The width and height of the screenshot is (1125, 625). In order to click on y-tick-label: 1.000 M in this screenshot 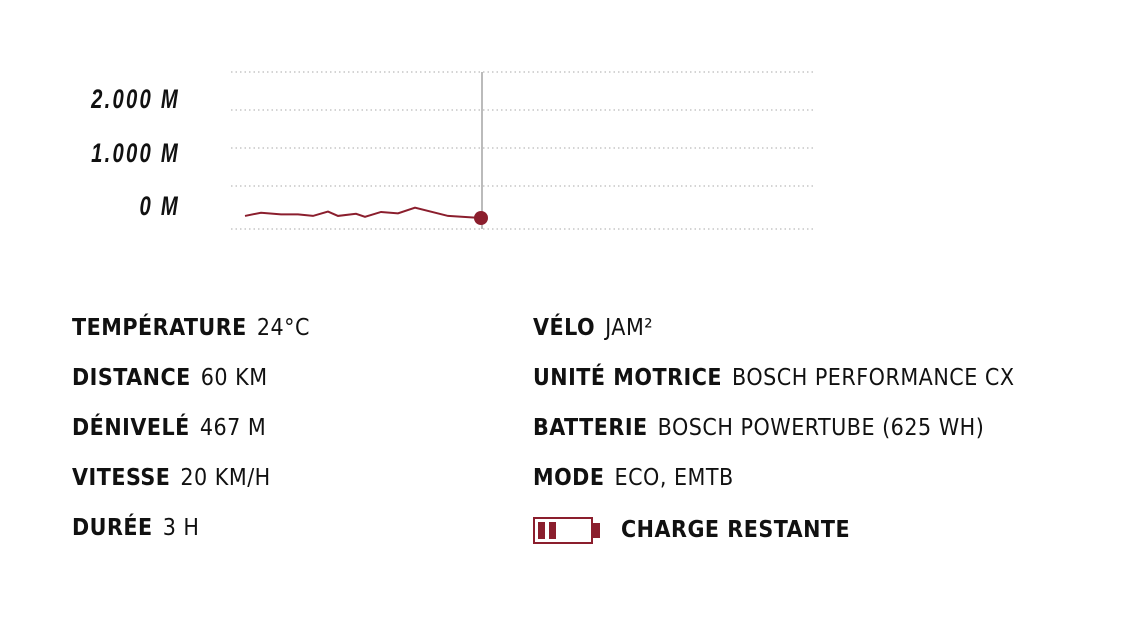, I will do `click(135, 153)`.